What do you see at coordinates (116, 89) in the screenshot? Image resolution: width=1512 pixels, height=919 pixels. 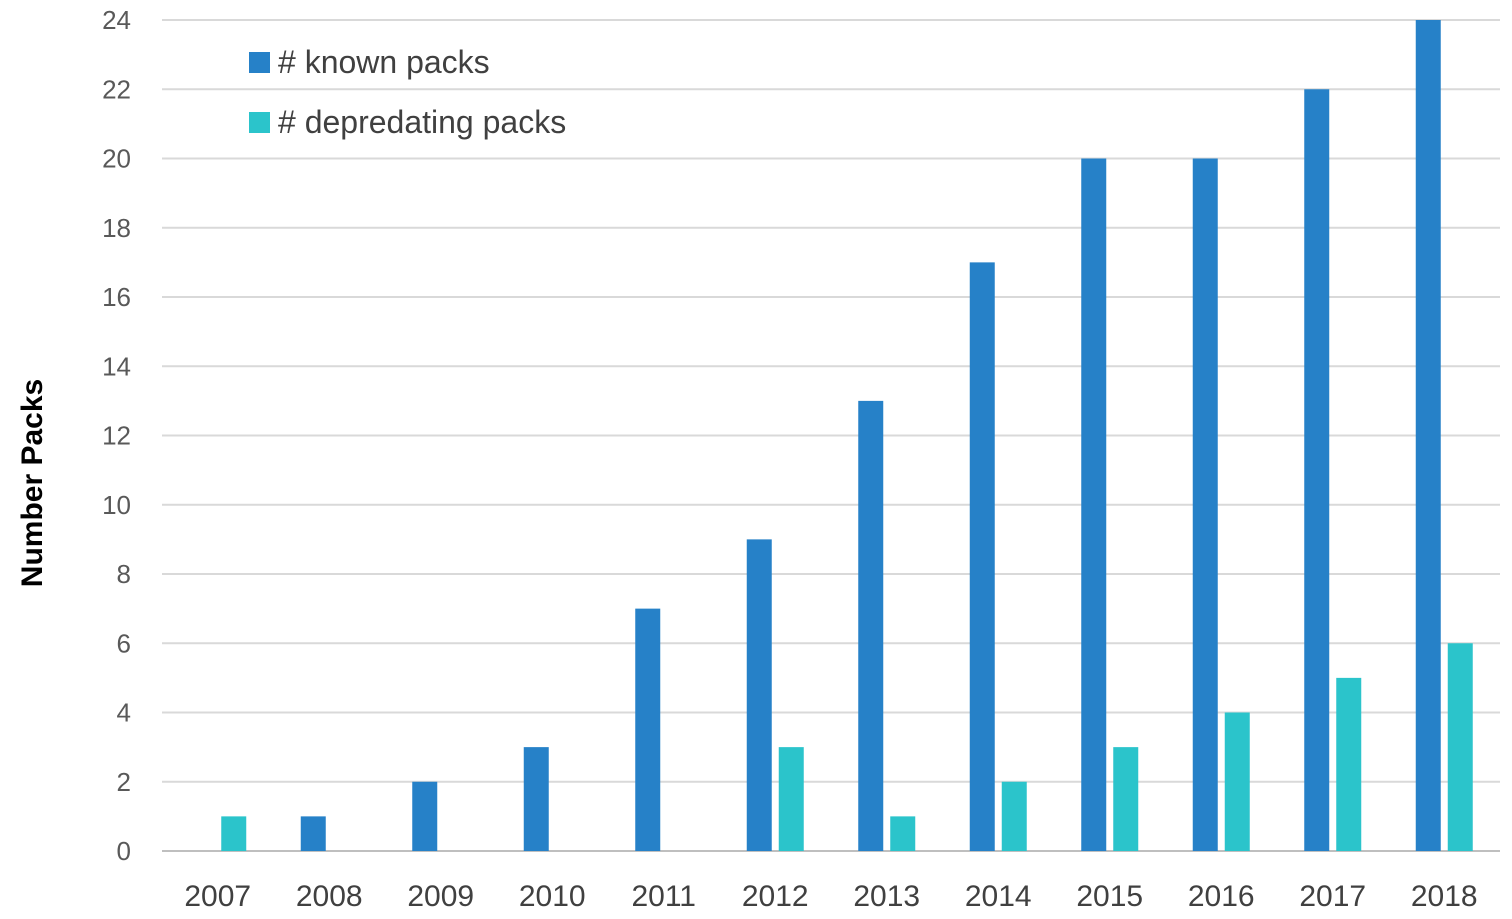 I see `y-tick-label: 22` at bounding box center [116, 89].